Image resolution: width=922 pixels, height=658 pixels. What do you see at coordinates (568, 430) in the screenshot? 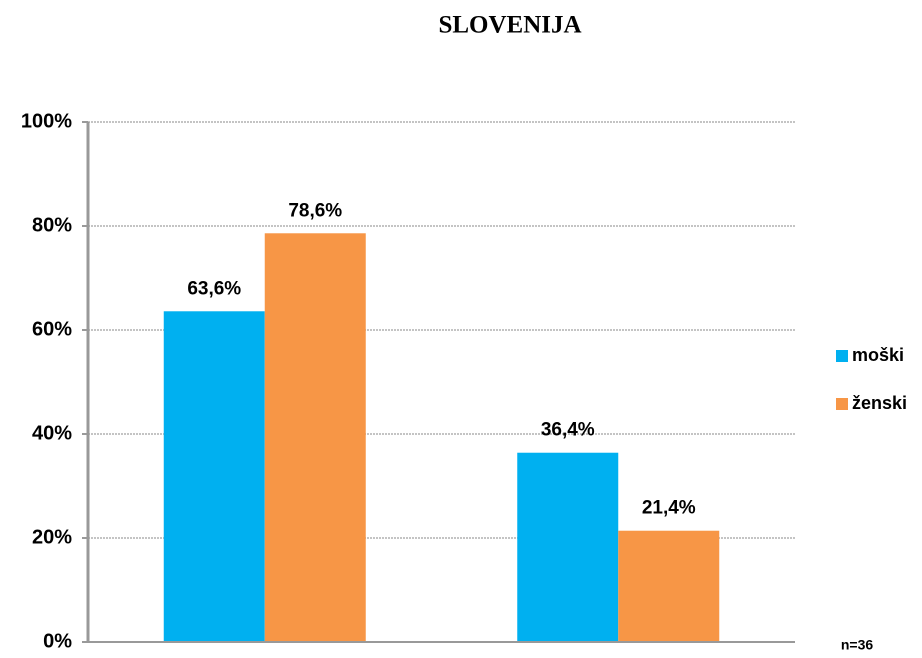
I see `data-label: 36,4%` at bounding box center [568, 430].